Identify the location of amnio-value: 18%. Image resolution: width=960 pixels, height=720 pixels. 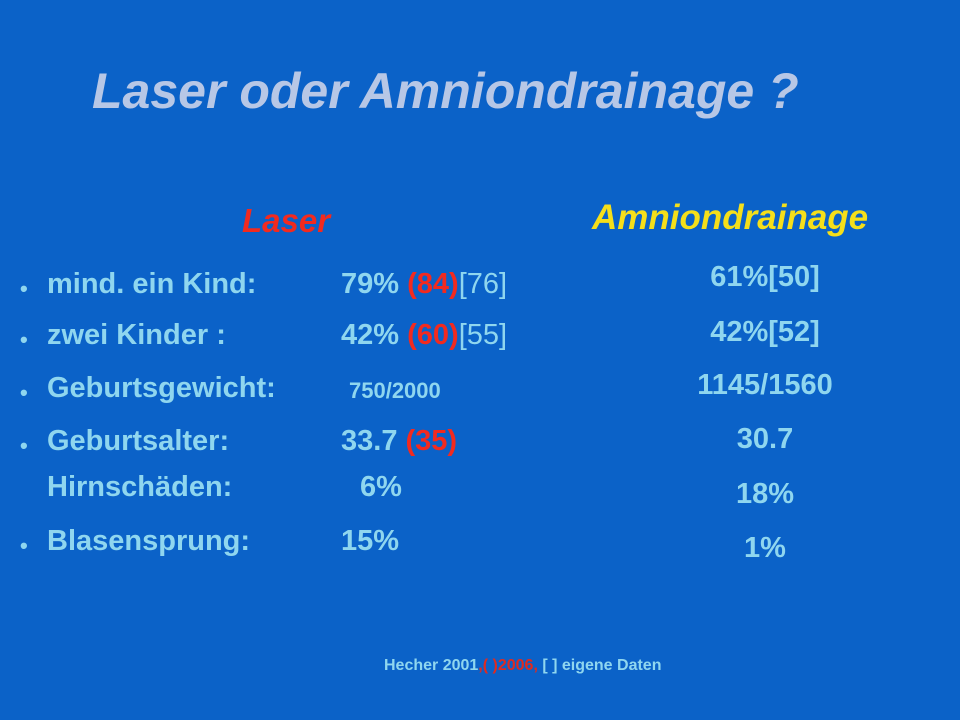
(765, 494).